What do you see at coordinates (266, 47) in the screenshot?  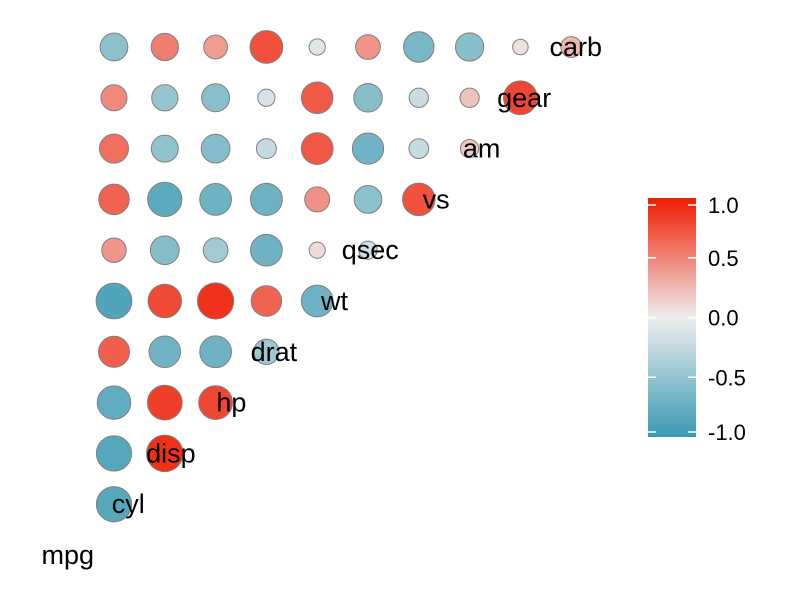 I see `corr-carb-hp` at bounding box center [266, 47].